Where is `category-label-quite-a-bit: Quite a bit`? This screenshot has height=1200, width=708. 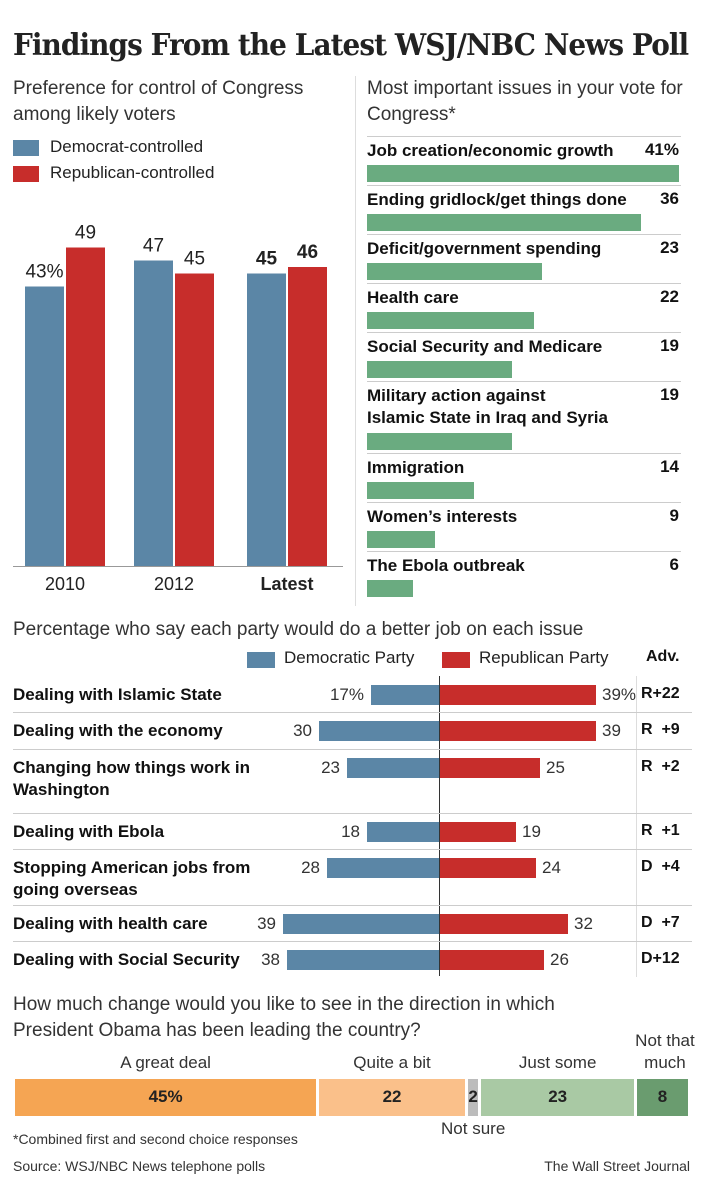 category-label-quite-a-bit: Quite a bit is located at coordinates (392, 1062).